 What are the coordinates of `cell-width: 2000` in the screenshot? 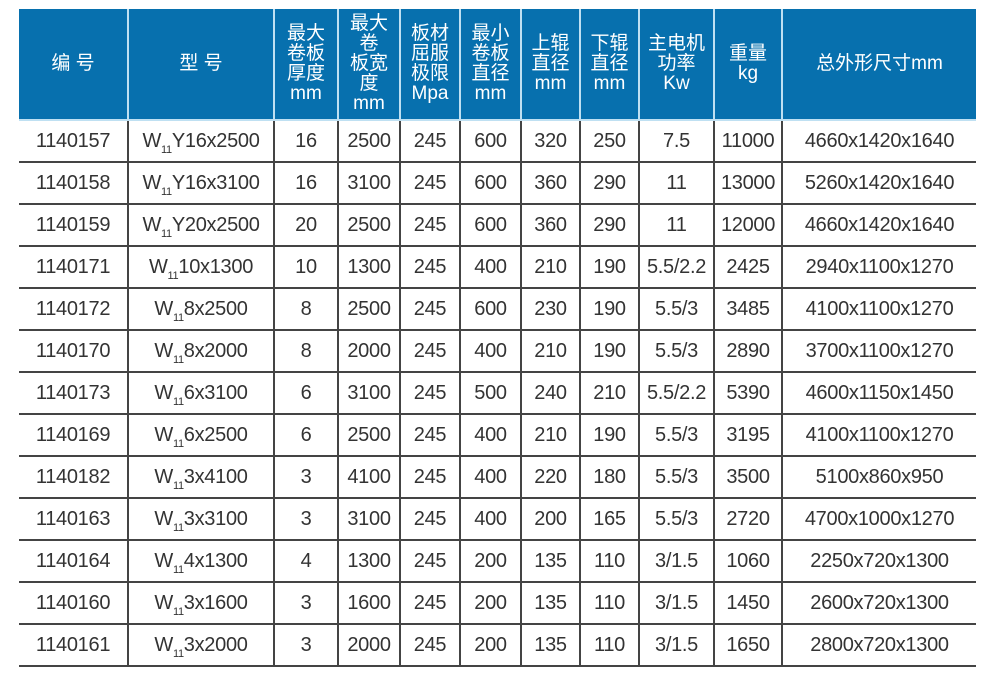 It's located at (368, 351).